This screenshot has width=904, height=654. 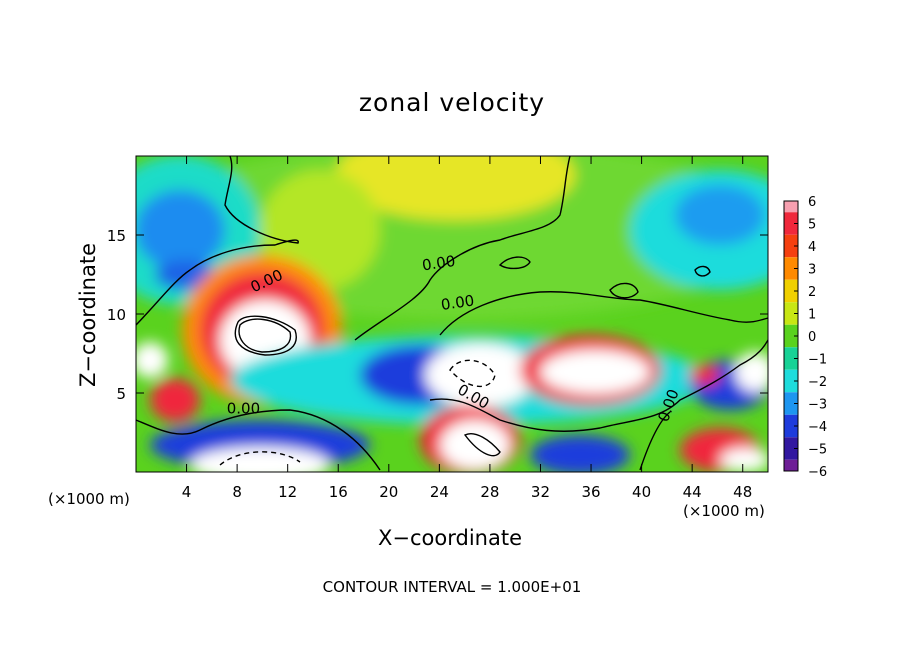 I want to click on field-blob-white-mid, so click(x=480, y=375).